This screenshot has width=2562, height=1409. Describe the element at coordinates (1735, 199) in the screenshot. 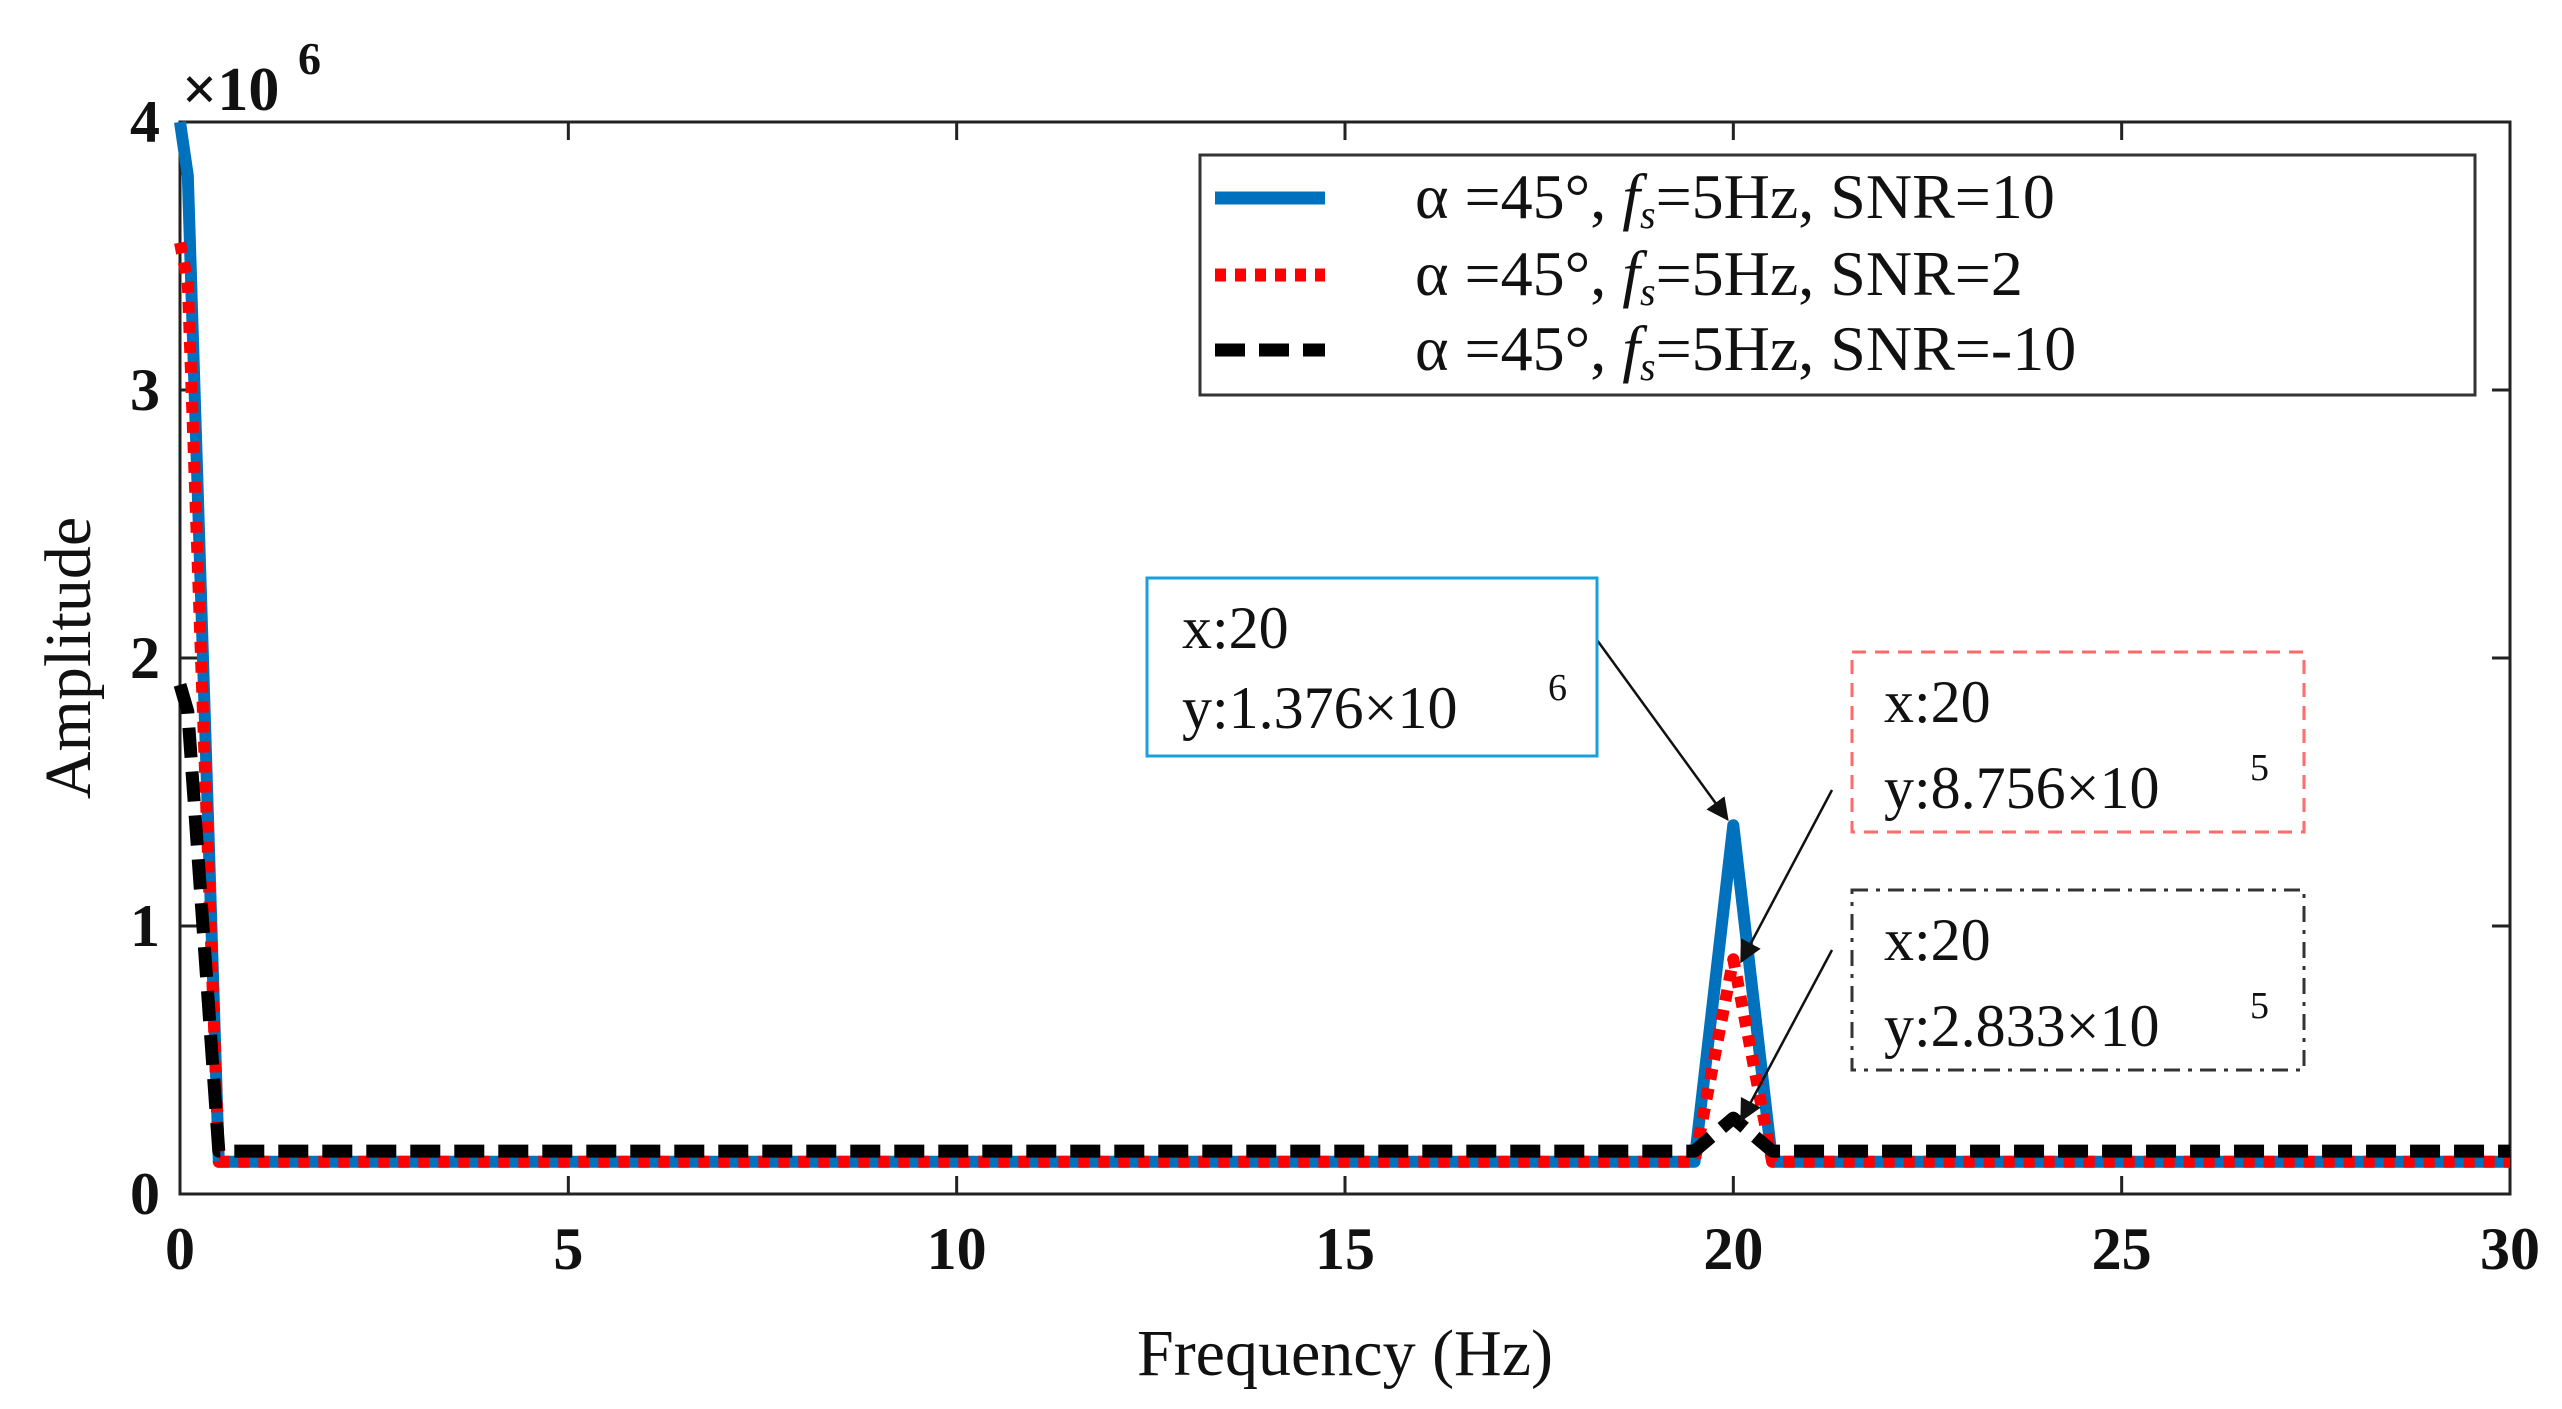

I see `legend-label: α =45°, fs=5Hz, SNR=10` at that location.